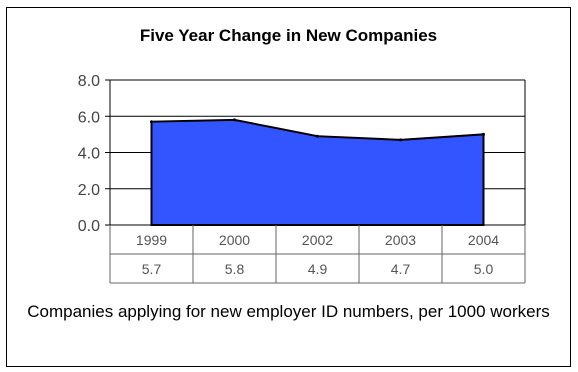 The image size is (578, 372). I want to click on x-tick-label: 2004, so click(483, 240).